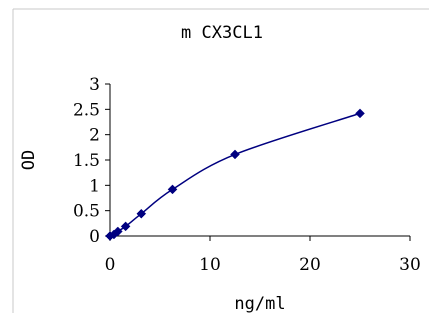  I want to click on y-tick-label: 0.5, so click(86, 212).